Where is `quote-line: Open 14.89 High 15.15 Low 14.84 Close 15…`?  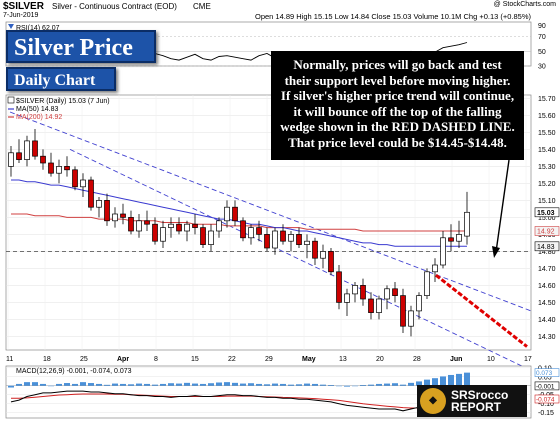
quote-line: Open 14.89 High 15.15 Low 14.84 Close 15… is located at coordinates (393, 16).